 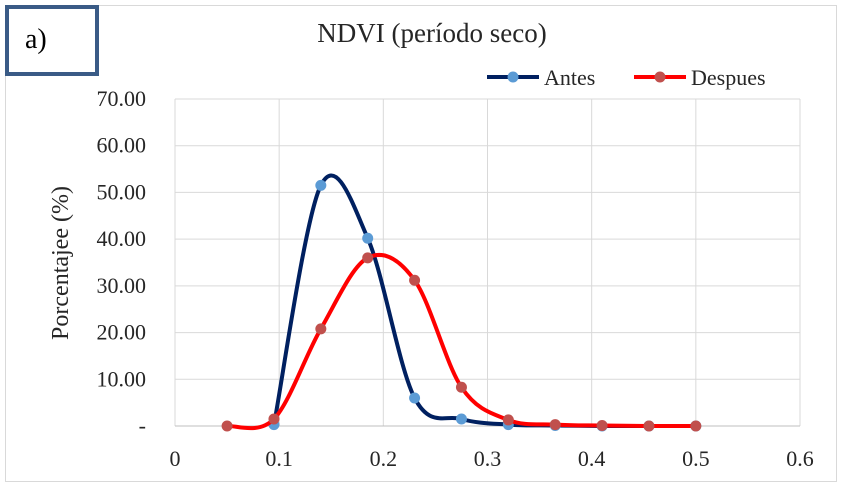 I want to click on x-tick-label: 0.6, so click(x=800, y=458).